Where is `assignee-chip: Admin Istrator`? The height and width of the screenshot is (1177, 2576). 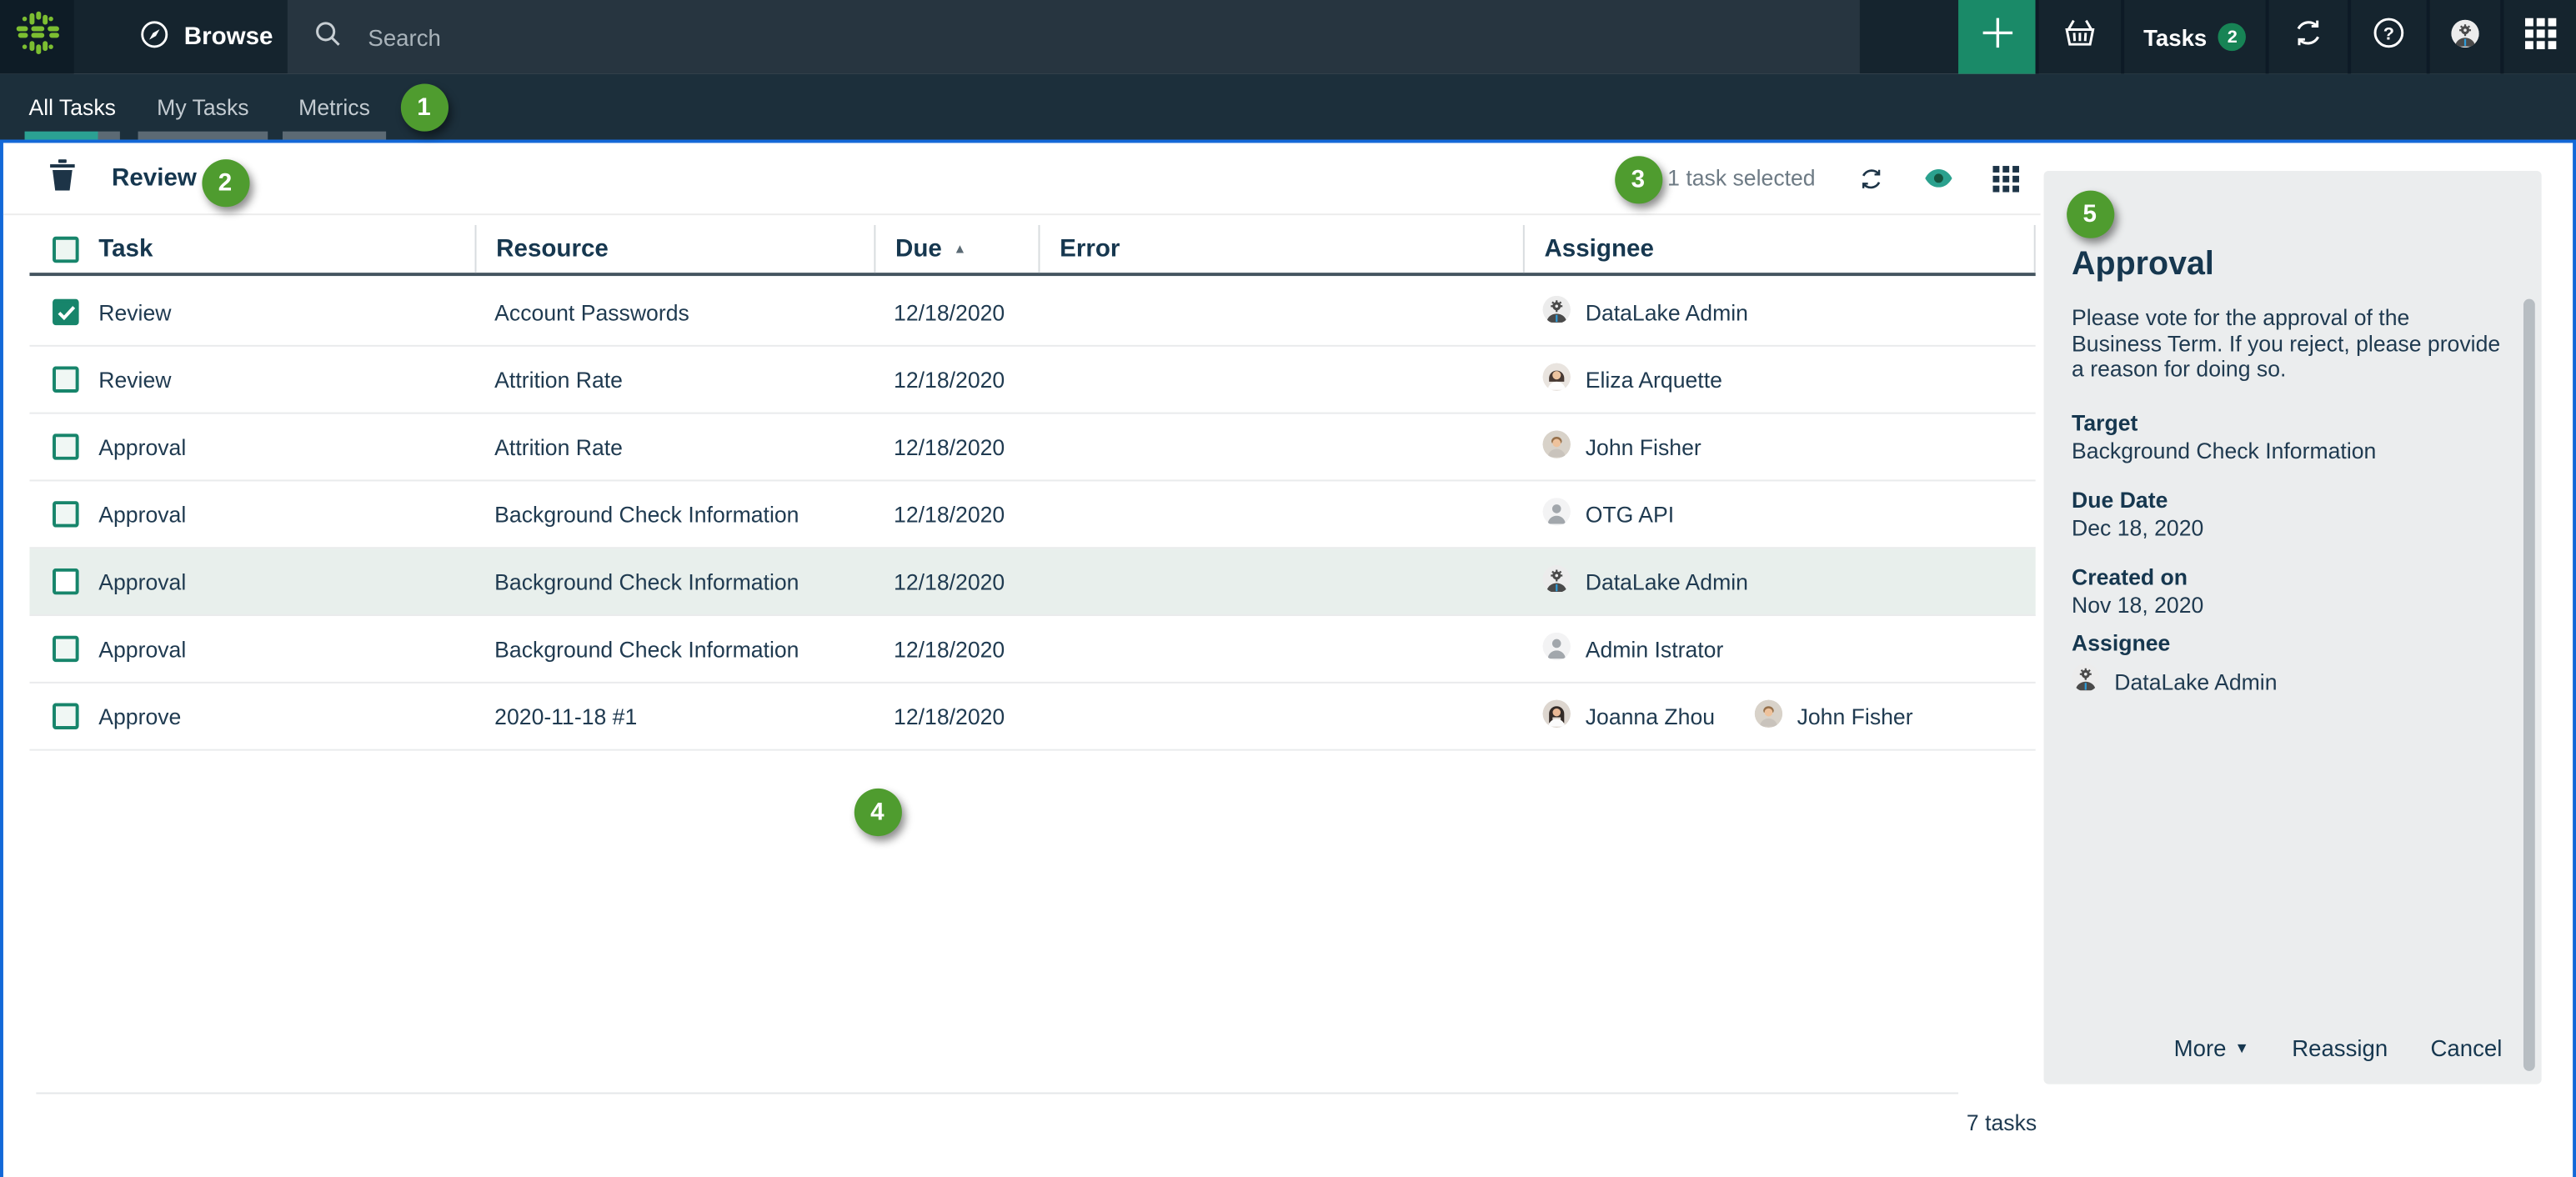
assignee-chip: Admin Istrator is located at coordinates (1633, 648).